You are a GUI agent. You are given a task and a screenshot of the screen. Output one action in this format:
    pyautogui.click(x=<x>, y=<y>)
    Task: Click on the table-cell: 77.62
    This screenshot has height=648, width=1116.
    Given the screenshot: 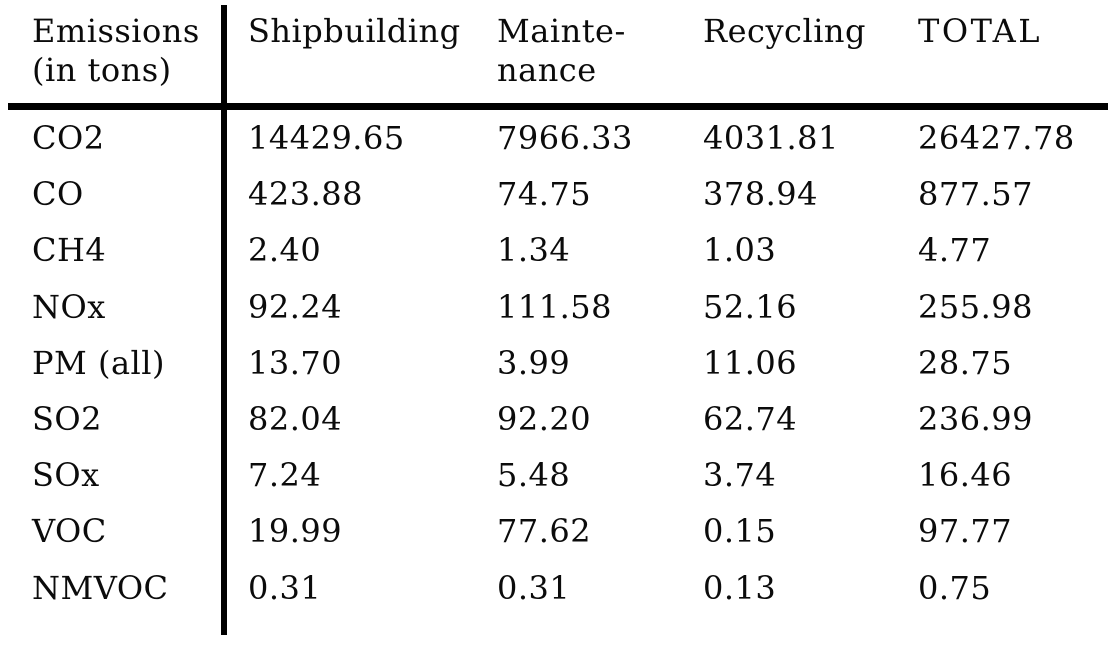 What is the action you would take?
    pyautogui.click(x=544, y=531)
    